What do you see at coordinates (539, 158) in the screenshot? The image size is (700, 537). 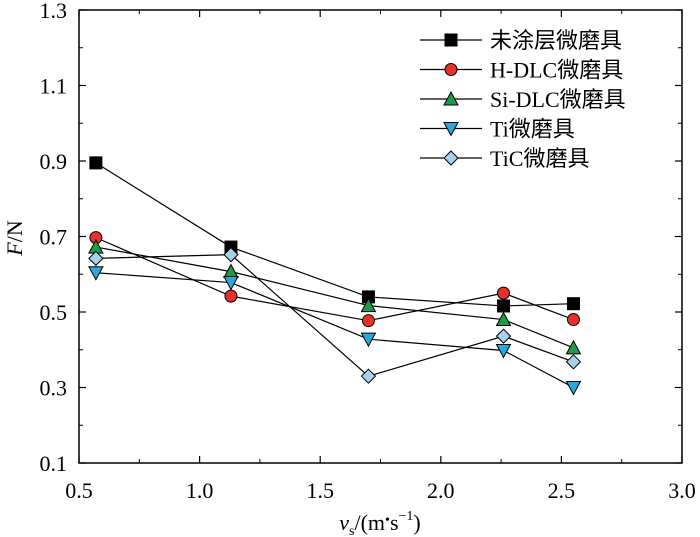 I see `legend-label: TiC微磨具` at bounding box center [539, 158].